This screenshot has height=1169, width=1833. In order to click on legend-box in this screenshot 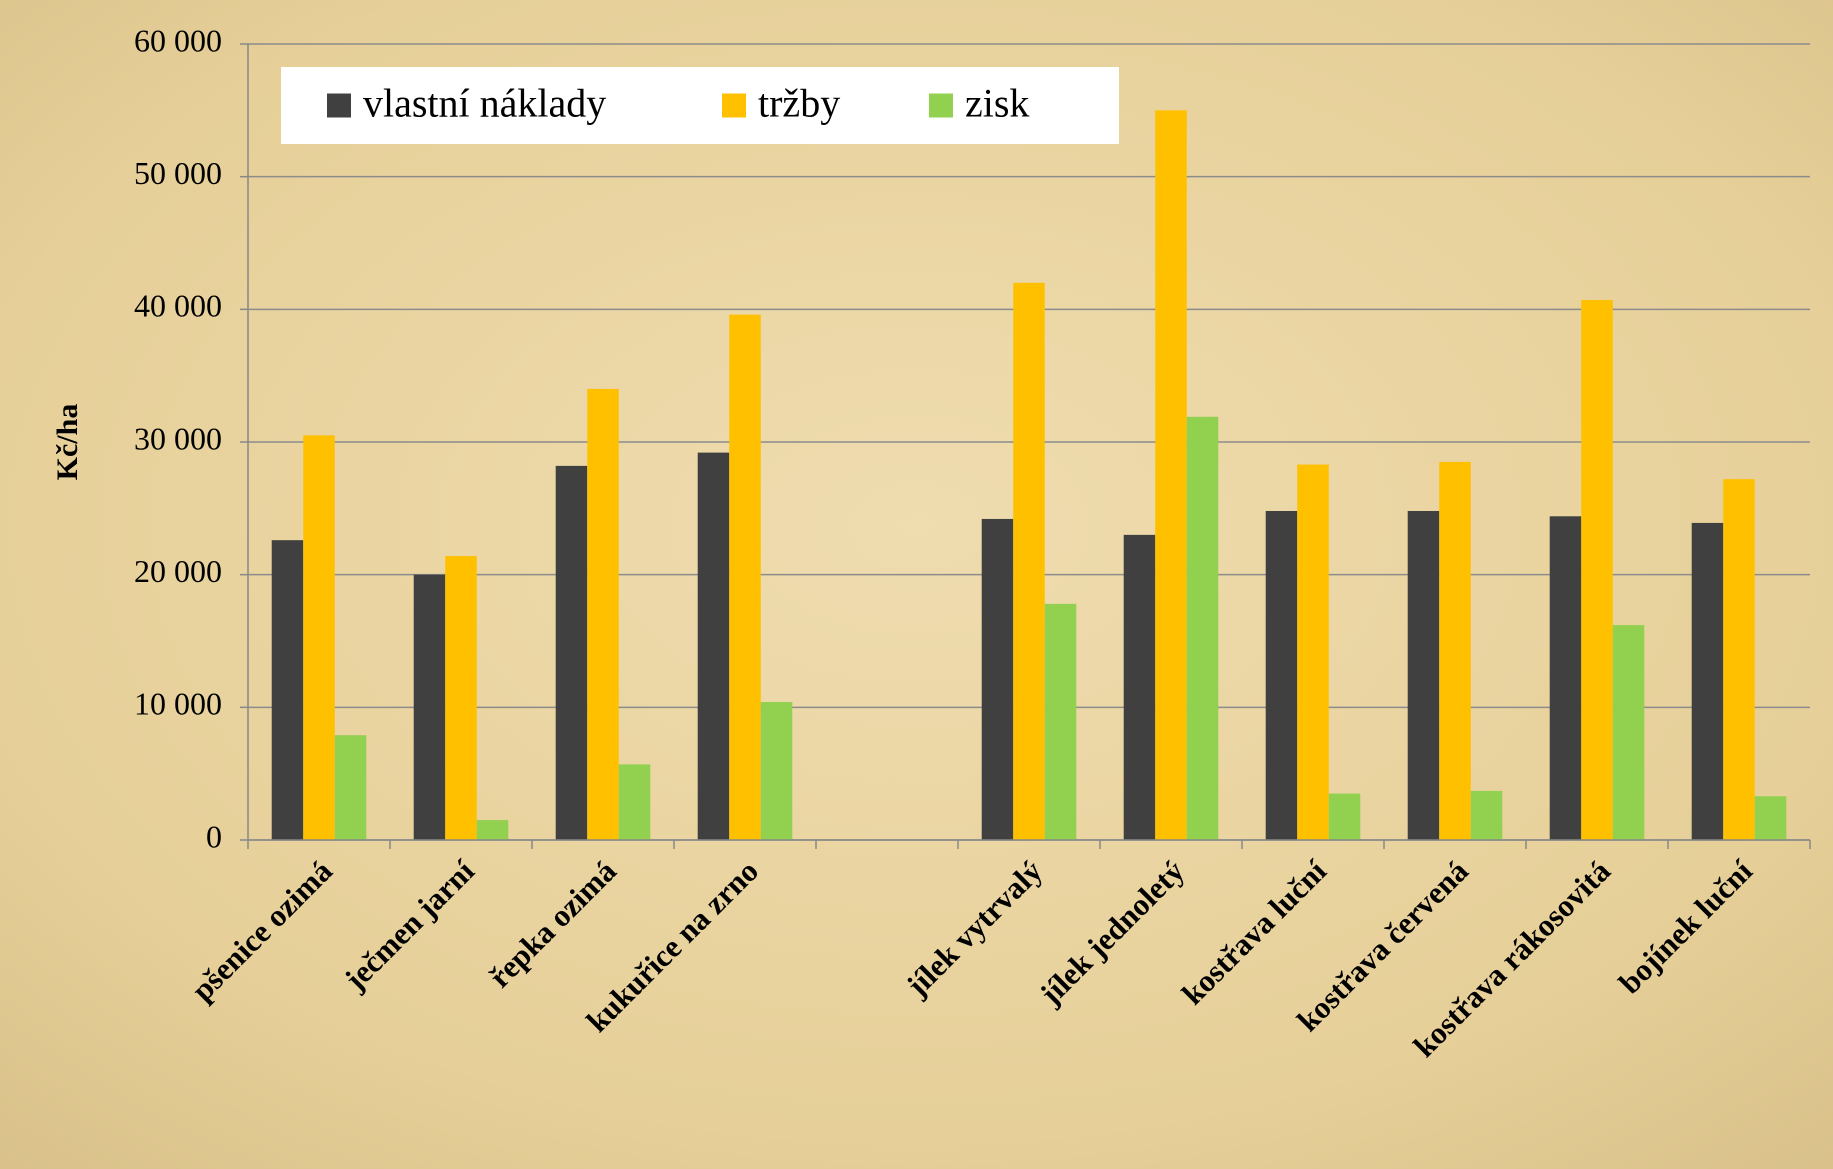, I will do `click(700, 105)`.